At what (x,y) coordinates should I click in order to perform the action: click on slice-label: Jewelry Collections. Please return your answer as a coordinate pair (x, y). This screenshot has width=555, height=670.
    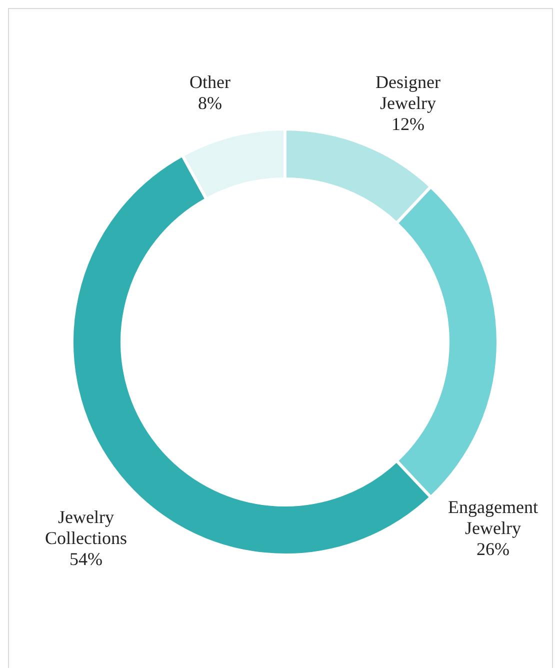
    Looking at the image, I should click on (86, 527).